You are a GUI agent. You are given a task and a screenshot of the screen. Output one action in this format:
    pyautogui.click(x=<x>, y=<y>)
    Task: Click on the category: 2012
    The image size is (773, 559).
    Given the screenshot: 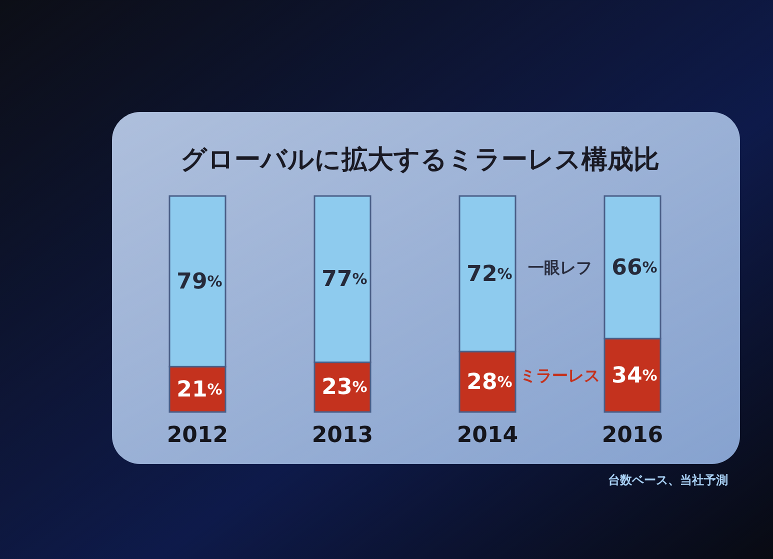 What is the action you would take?
    pyautogui.click(x=197, y=435)
    